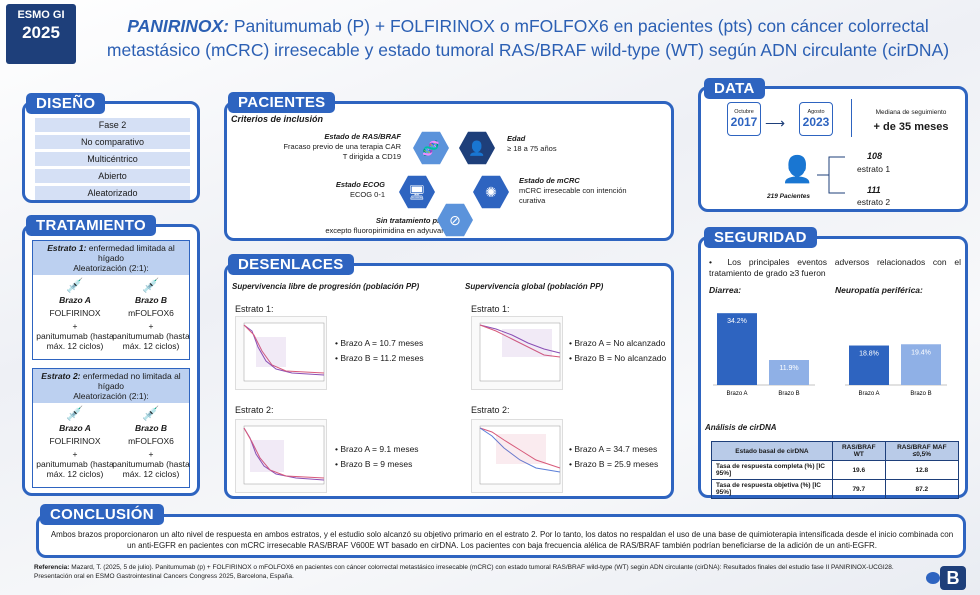 The image size is (980, 595). What do you see at coordinates (477, 148) in the screenshot?
I see `person-icon: 👤` at bounding box center [477, 148].